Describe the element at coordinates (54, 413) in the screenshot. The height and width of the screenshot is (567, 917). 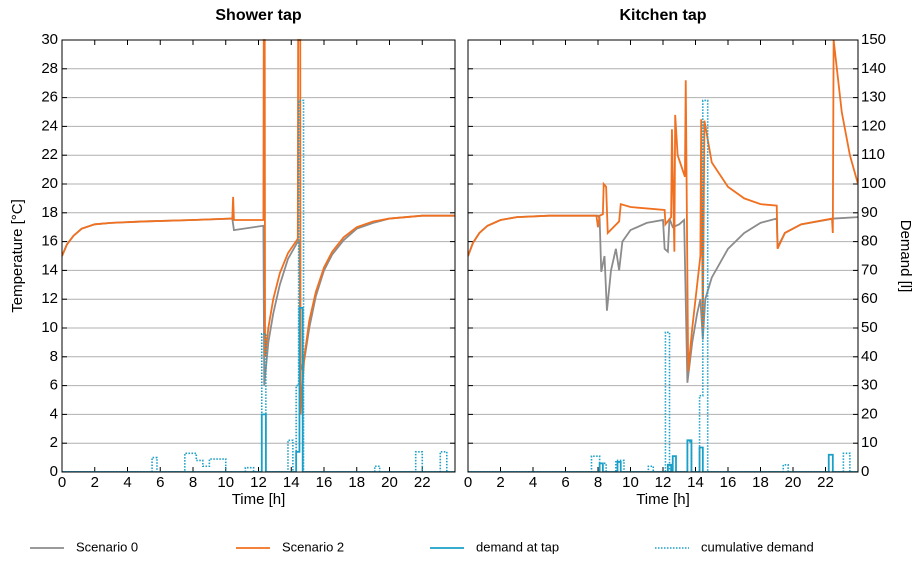
I see `y-tick-label: 4` at that location.